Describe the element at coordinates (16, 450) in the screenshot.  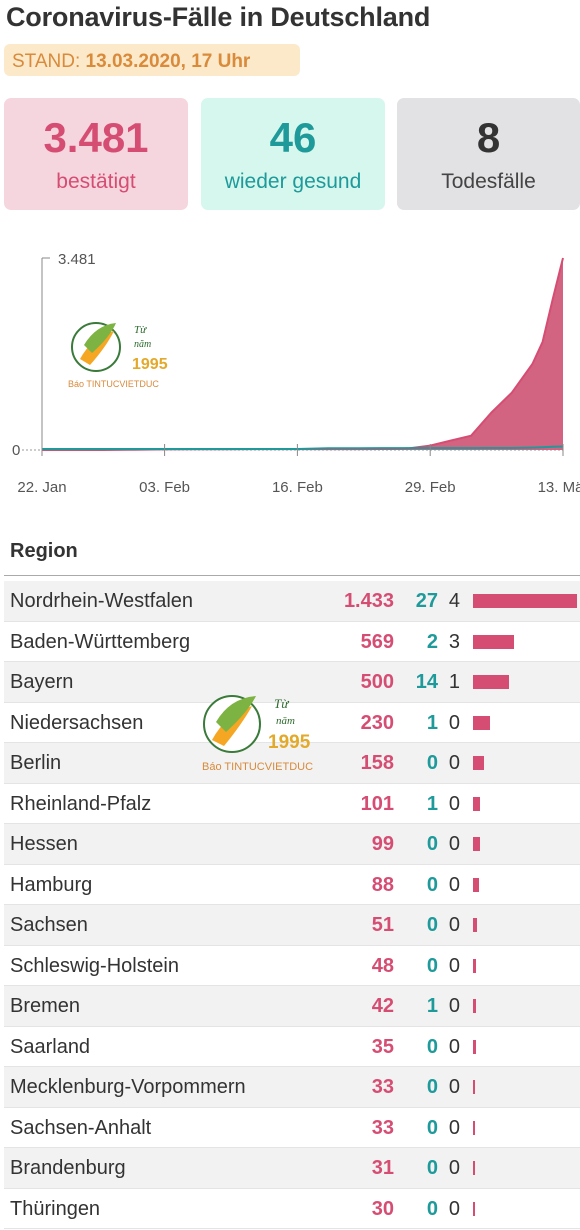
I see `y-zero-label: 0` at that location.